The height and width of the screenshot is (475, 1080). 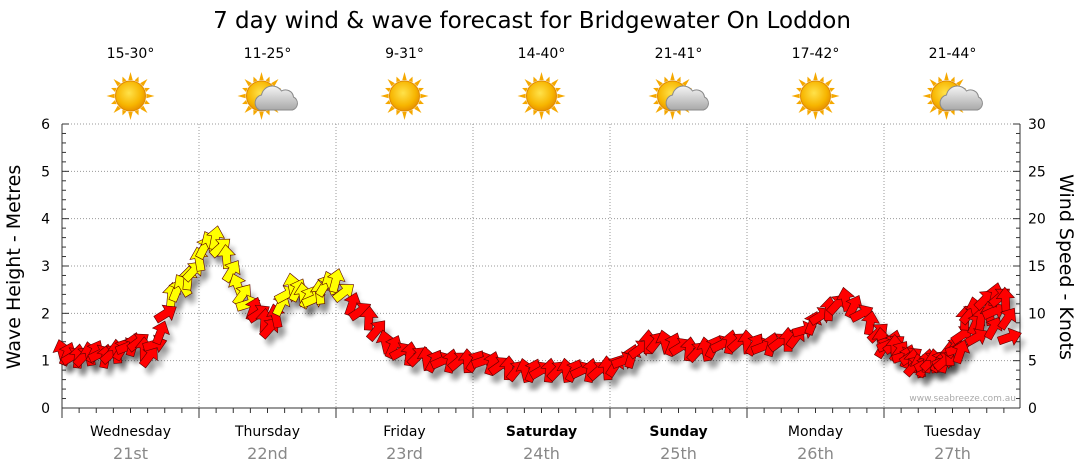 I want to click on y-tick-label-left: 1, so click(x=45, y=362).